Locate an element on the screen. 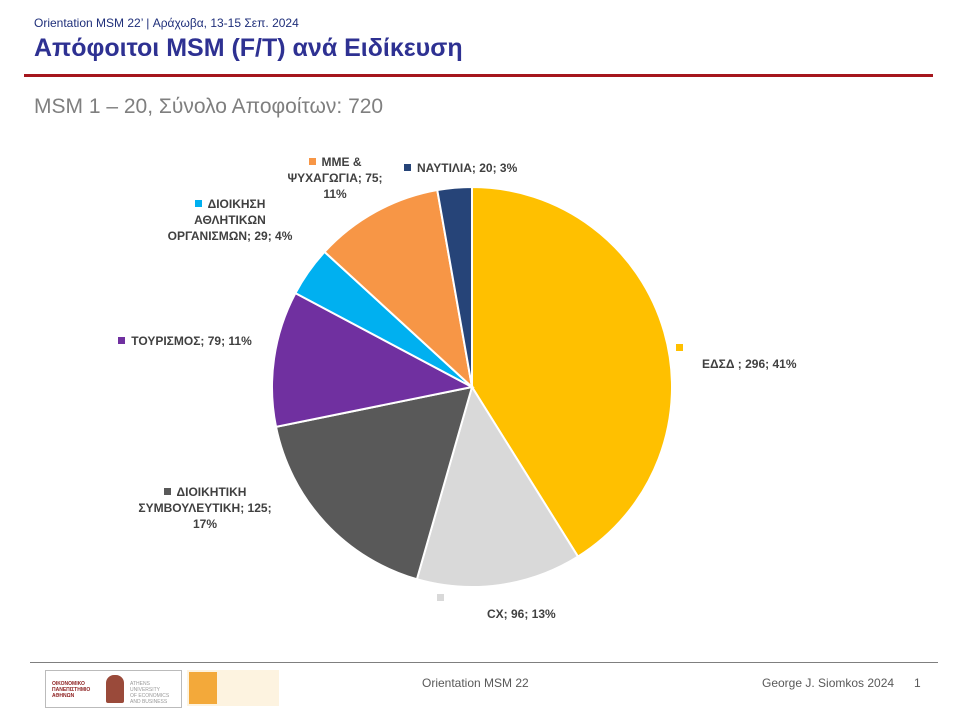 This screenshot has width=960, height=720. footer-author: George J. Siomkos 2024 is located at coordinates (828, 683).